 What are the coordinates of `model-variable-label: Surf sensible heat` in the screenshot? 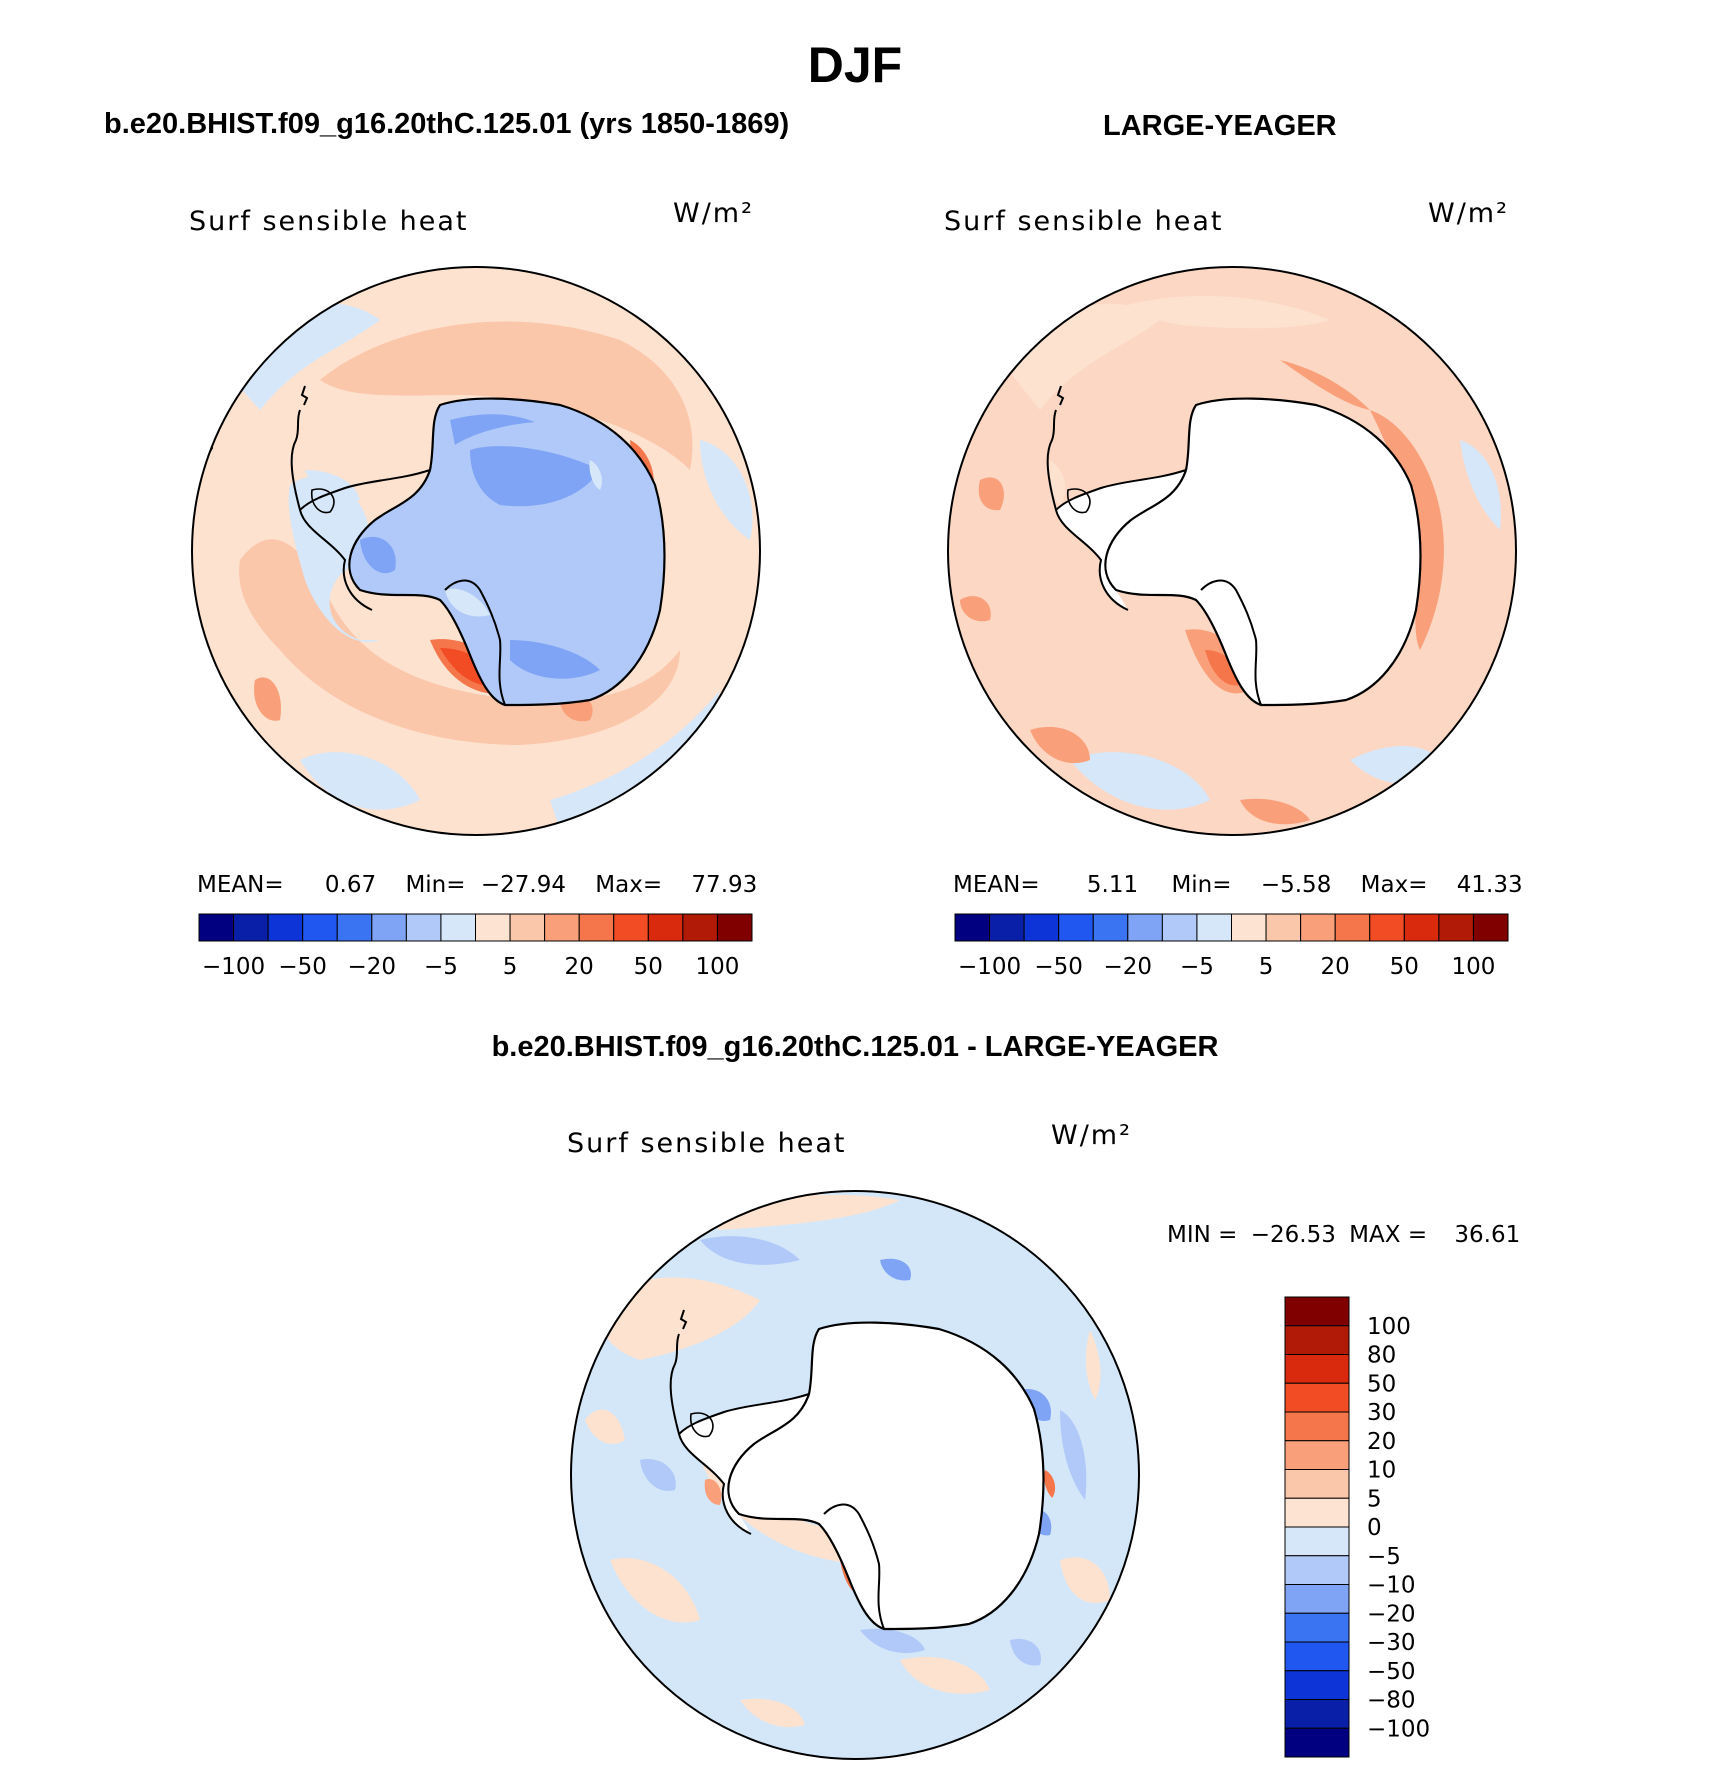 It's located at (329, 221).